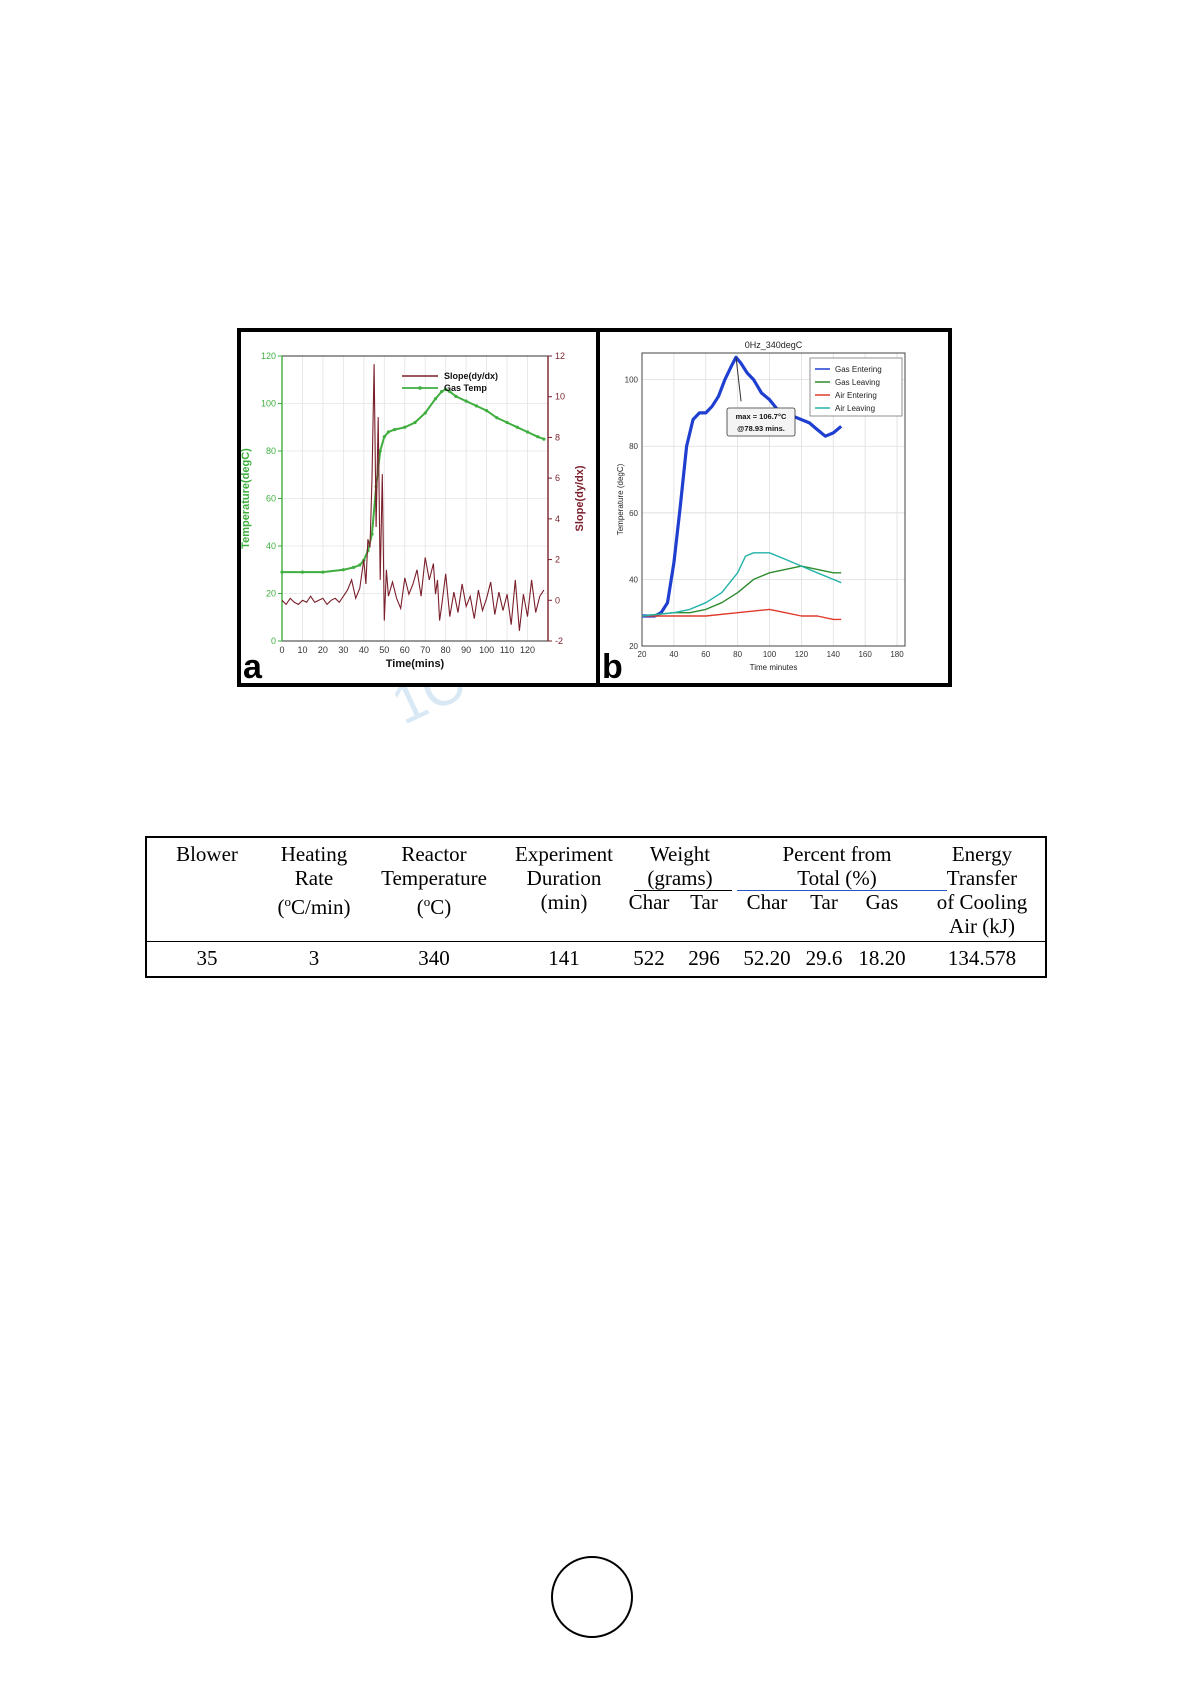 Image resolution: width=1192 pixels, height=1685 pixels. Describe the element at coordinates (882, 958) in the screenshot. I see `cell-gas-percent: 18.20` at that location.